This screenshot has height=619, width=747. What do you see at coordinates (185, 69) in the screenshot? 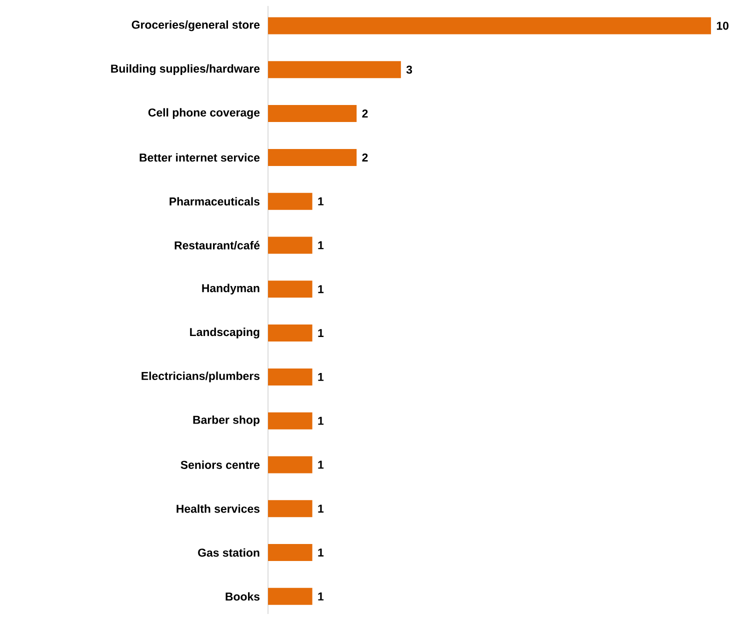
I see `y-tick-label: Building supplies/hardware` at bounding box center [185, 69].